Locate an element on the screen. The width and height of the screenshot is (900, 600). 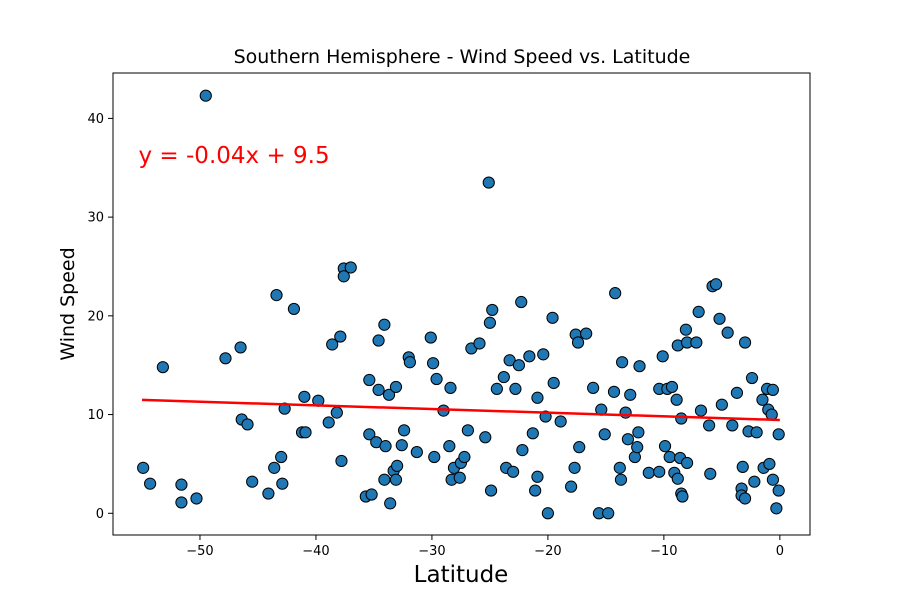
x-axis: −50 −40 −30 −20 −10 0 is located at coordinates (485, 547).